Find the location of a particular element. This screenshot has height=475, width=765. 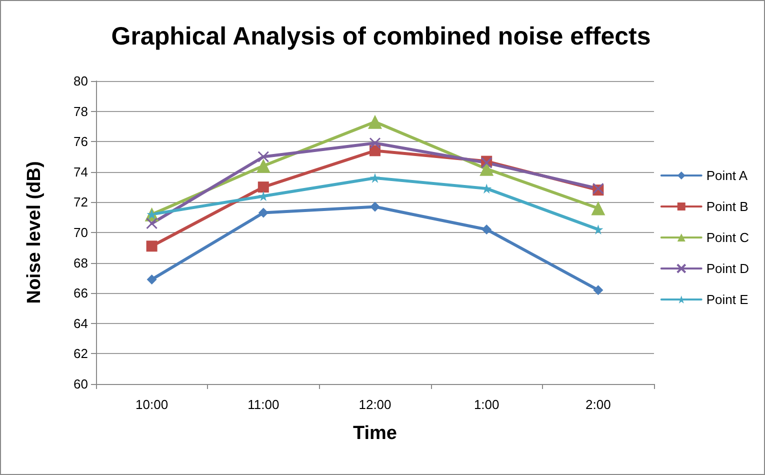

x-tick-label: 12:00 is located at coordinates (375, 404).